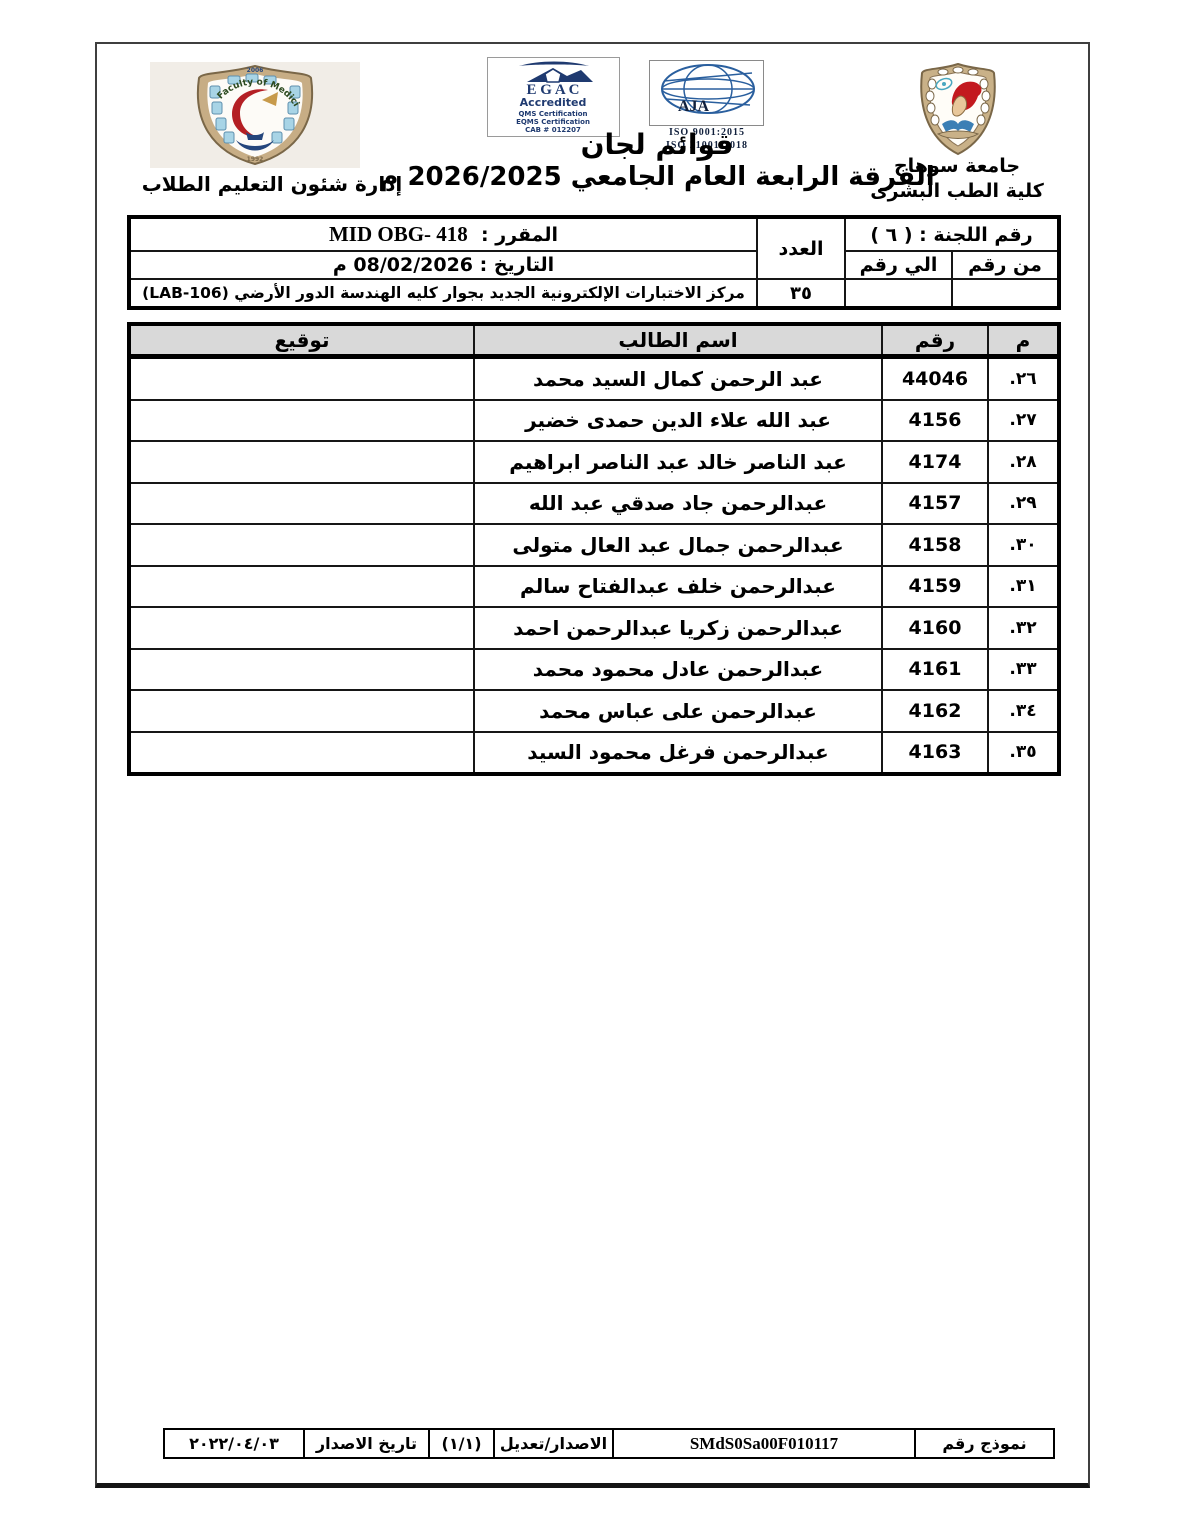 This screenshot has width=1187, height=1536. I want to click on aja-iso1: ISO 9001:2015, so click(707, 132).